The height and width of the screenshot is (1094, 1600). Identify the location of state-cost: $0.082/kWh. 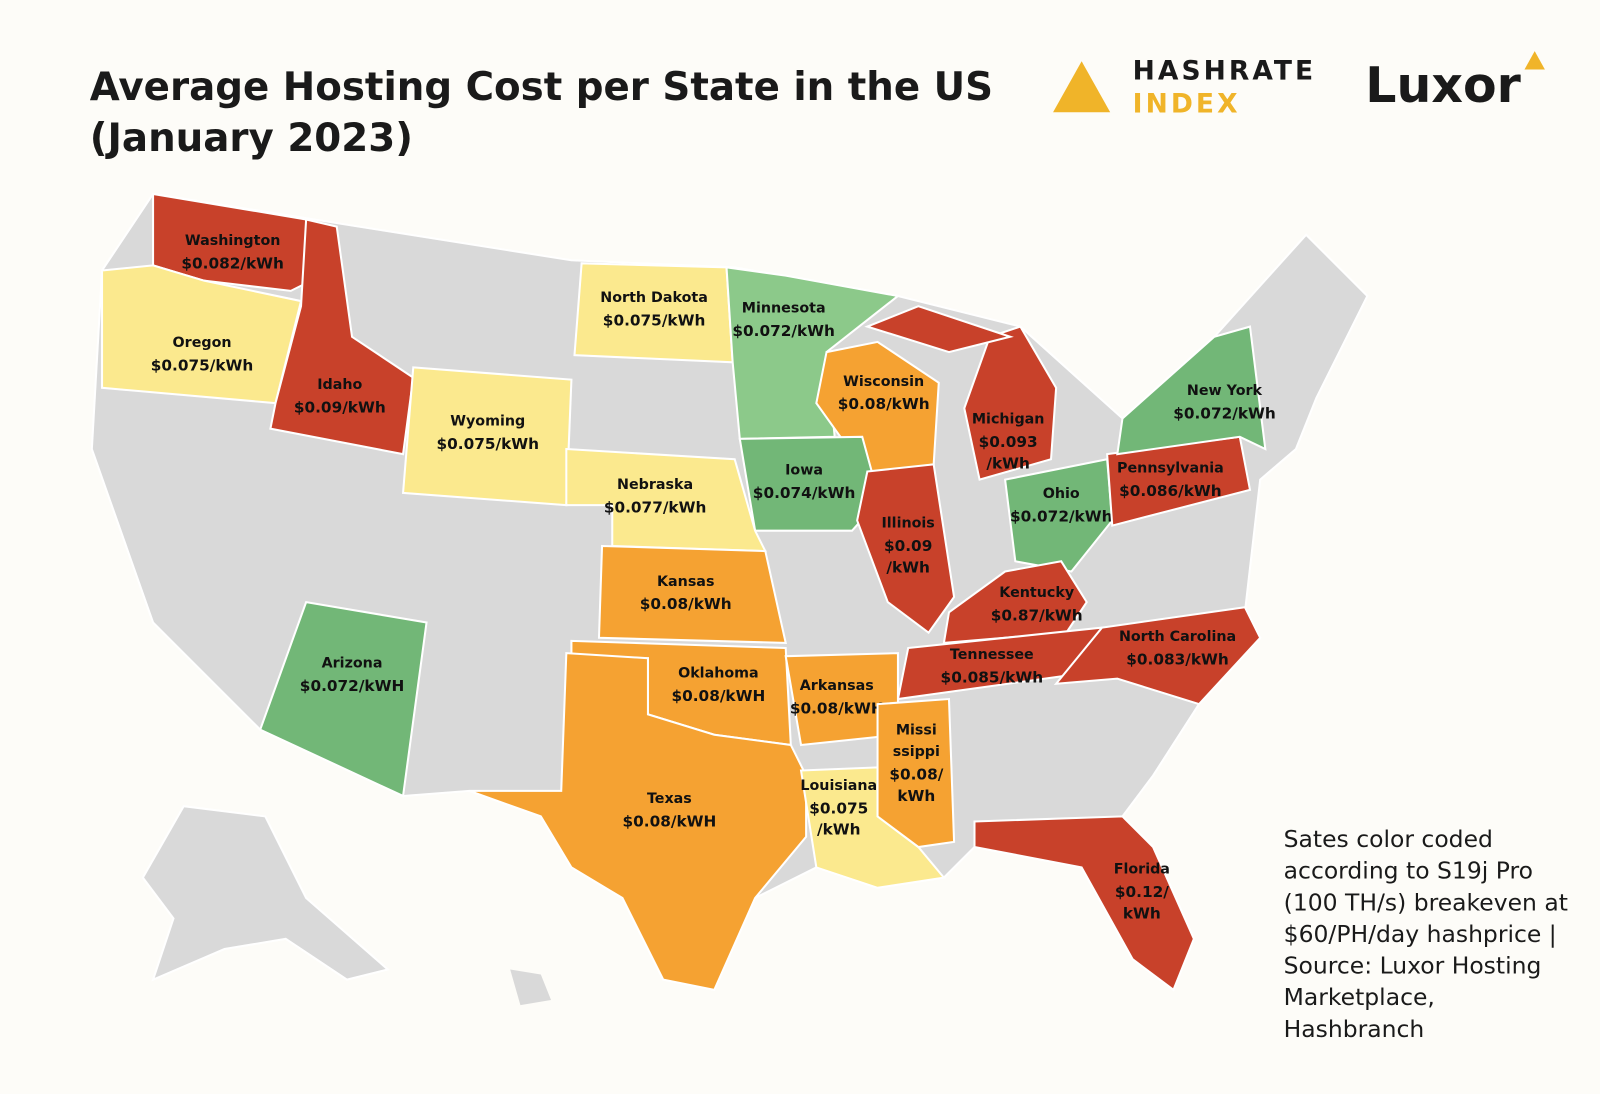
(232, 263).